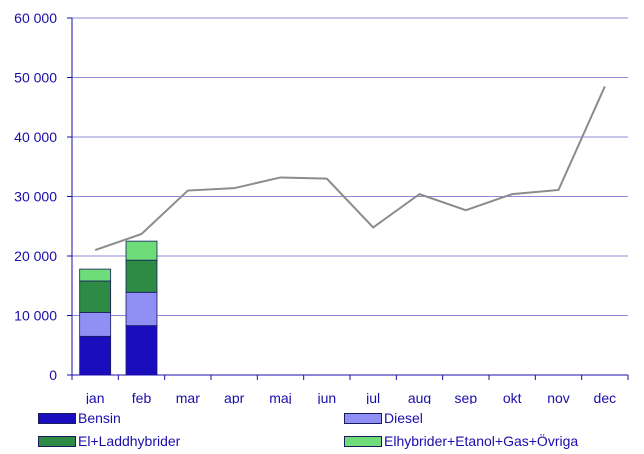  What do you see at coordinates (419, 397) in the screenshot?
I see `x-tick-label: aug` at bounding box center [419, 397].